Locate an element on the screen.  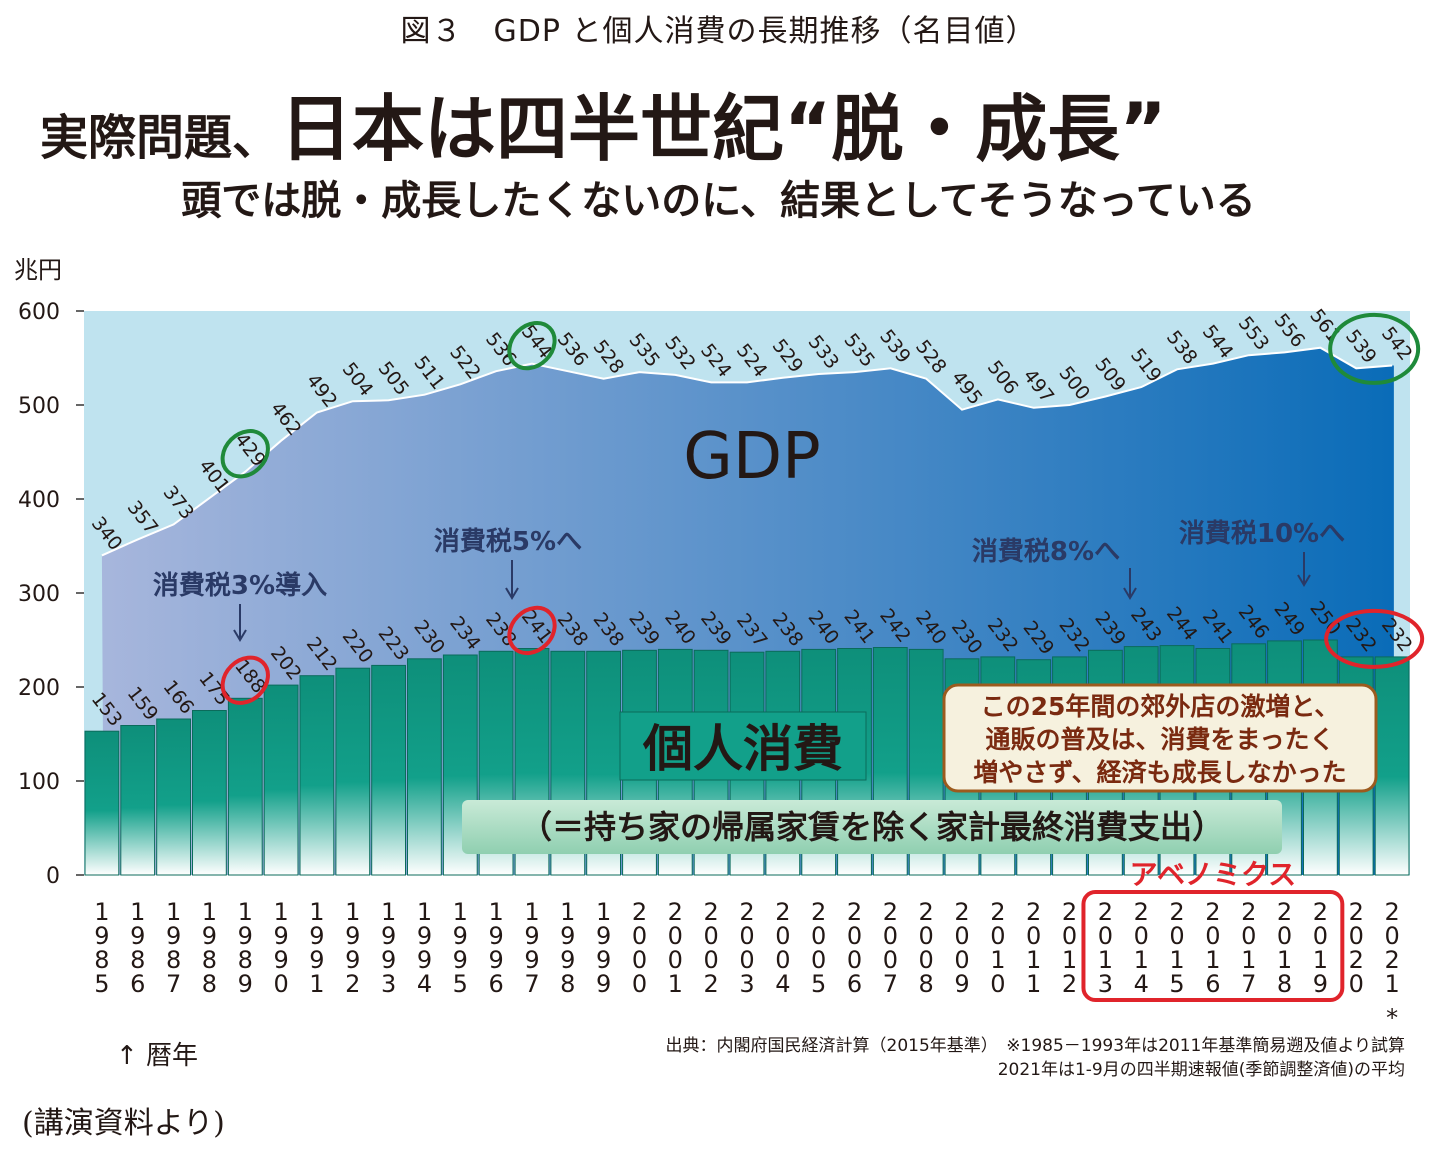
headline-small: 実際問題、 is located at coordinates (160, 138).